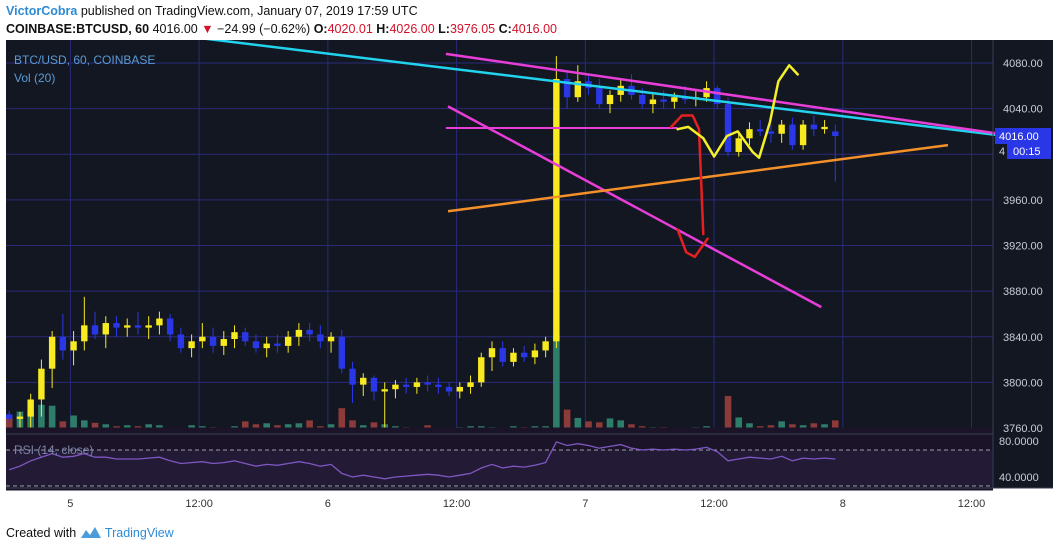  Describe the element at coordinates (1027, 152) in the screenshot. I see `countdown-tag-text: 00:15` at that location.